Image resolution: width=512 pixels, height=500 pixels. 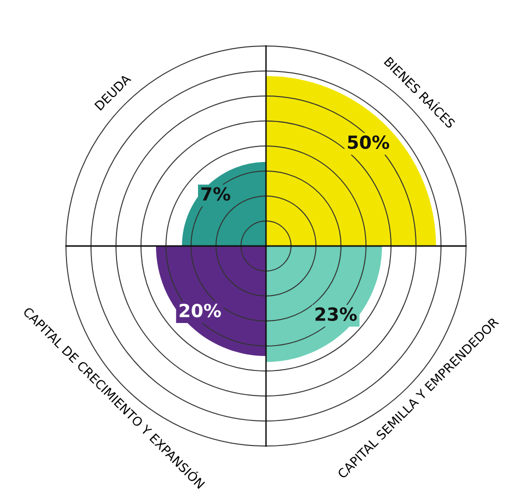 I want to click on data-label: 20%, so click(x=200, y=311).